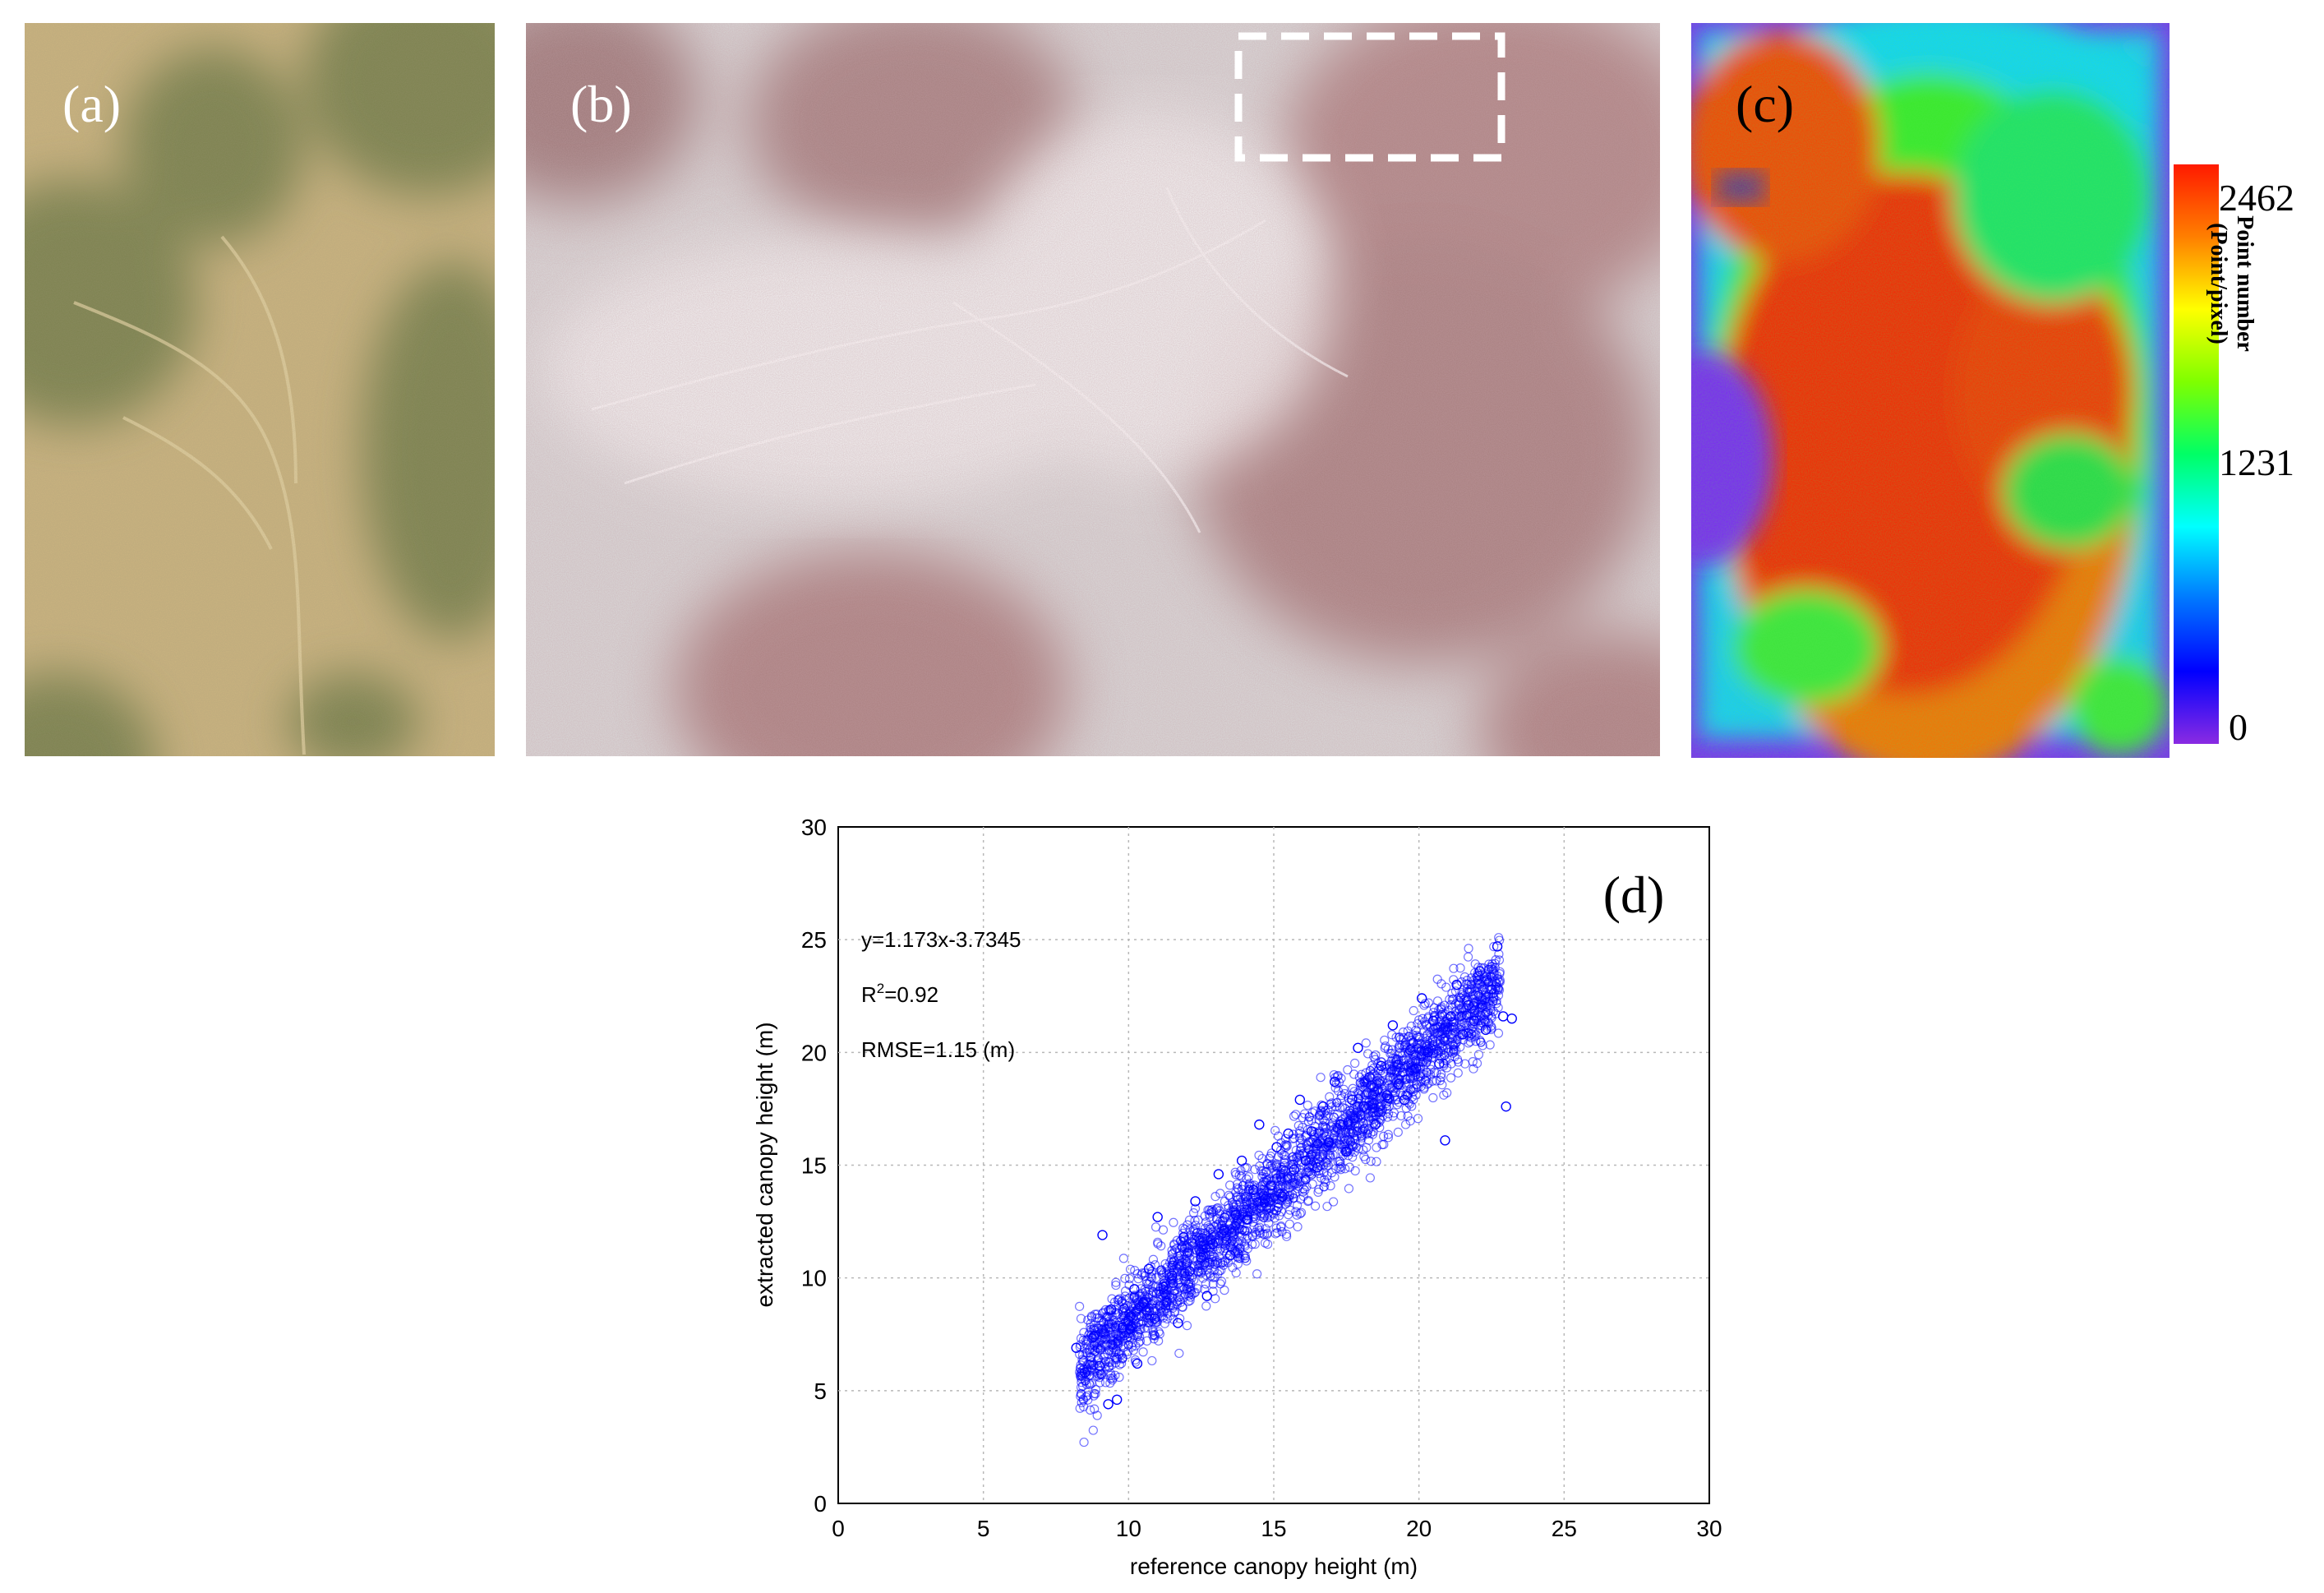  Describe the element at coordinates (899, 994) in the screenshot. I see `r-squared-text: R2=0.92` at that location.